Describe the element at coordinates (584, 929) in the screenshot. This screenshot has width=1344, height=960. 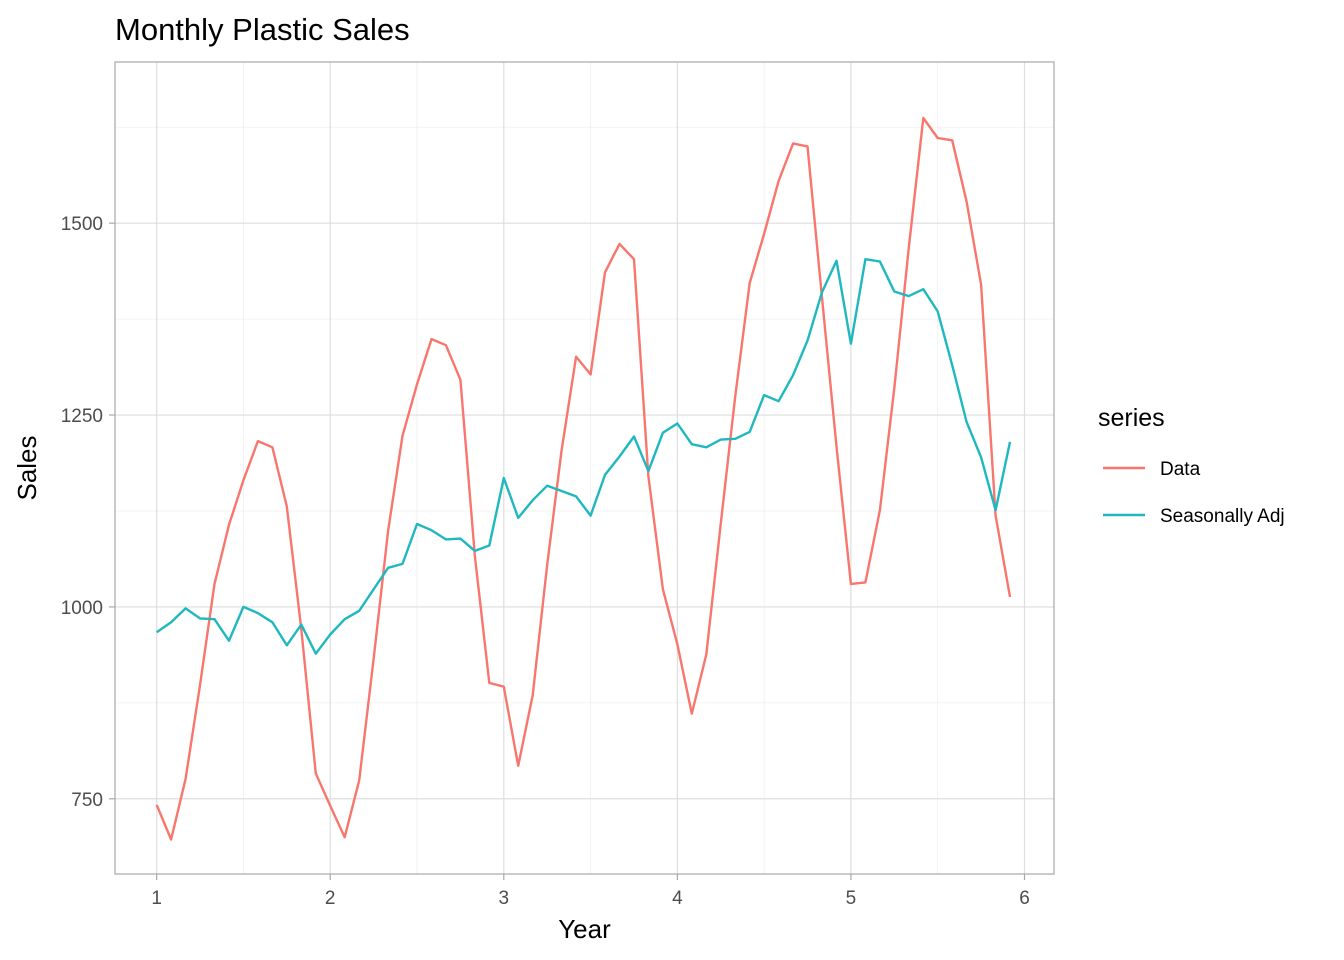
I see `x-axis-title: Year` at that location.